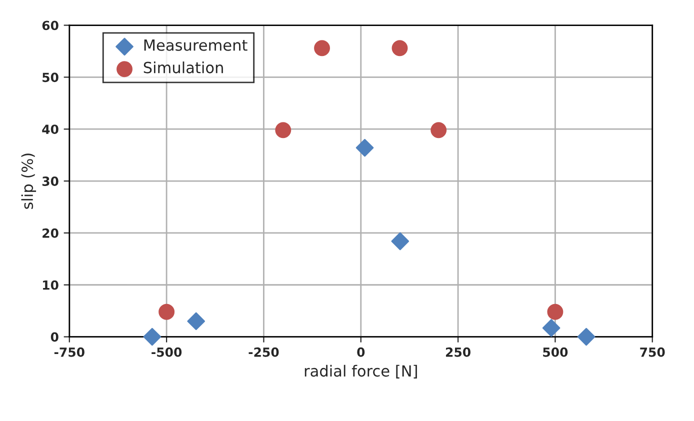 The height and width of the screenshot is (421, 694). I want to click on y-tick-label: 0, so click(54, 337).